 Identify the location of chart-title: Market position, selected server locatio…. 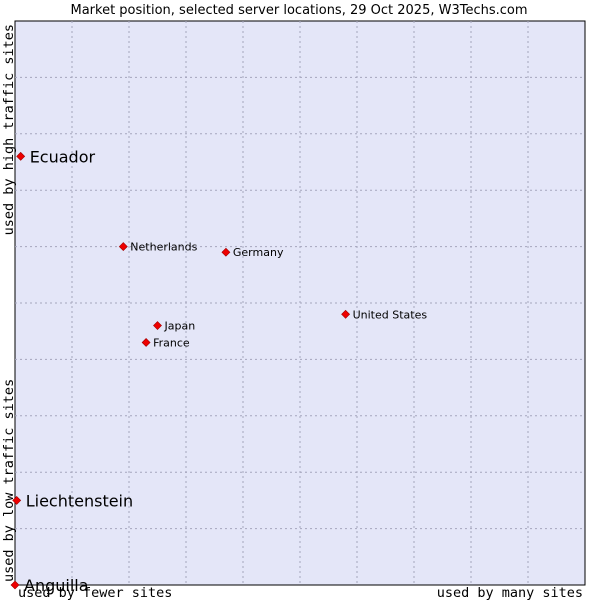
(298, 10).